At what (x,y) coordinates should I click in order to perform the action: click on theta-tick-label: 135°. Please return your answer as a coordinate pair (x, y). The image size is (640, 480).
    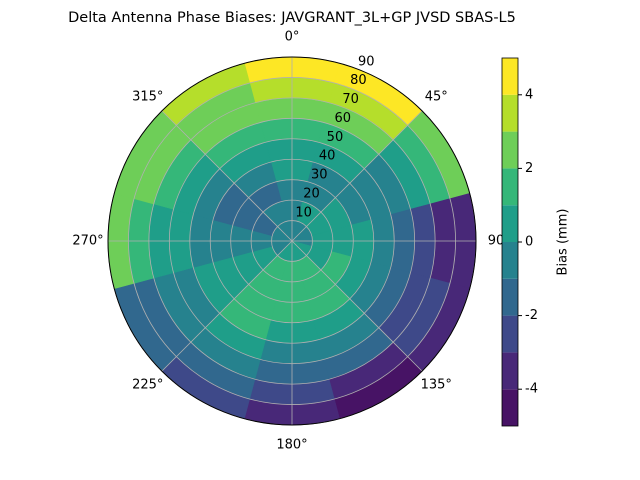
    Looking at the image, I should click on (436, 385).